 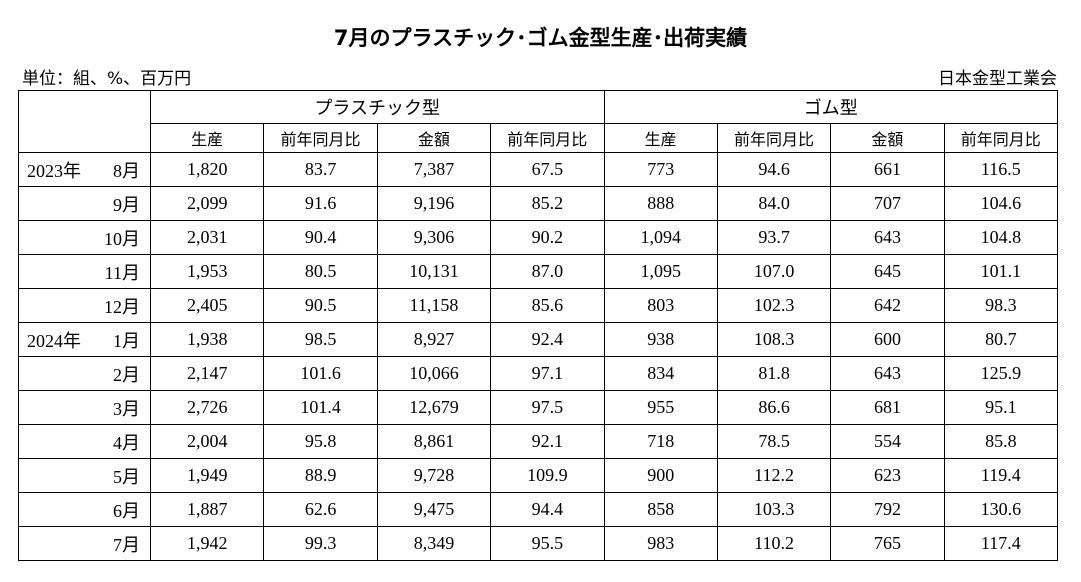 I want to click on data-cell: 95.1, so click(x=1001, y=407).